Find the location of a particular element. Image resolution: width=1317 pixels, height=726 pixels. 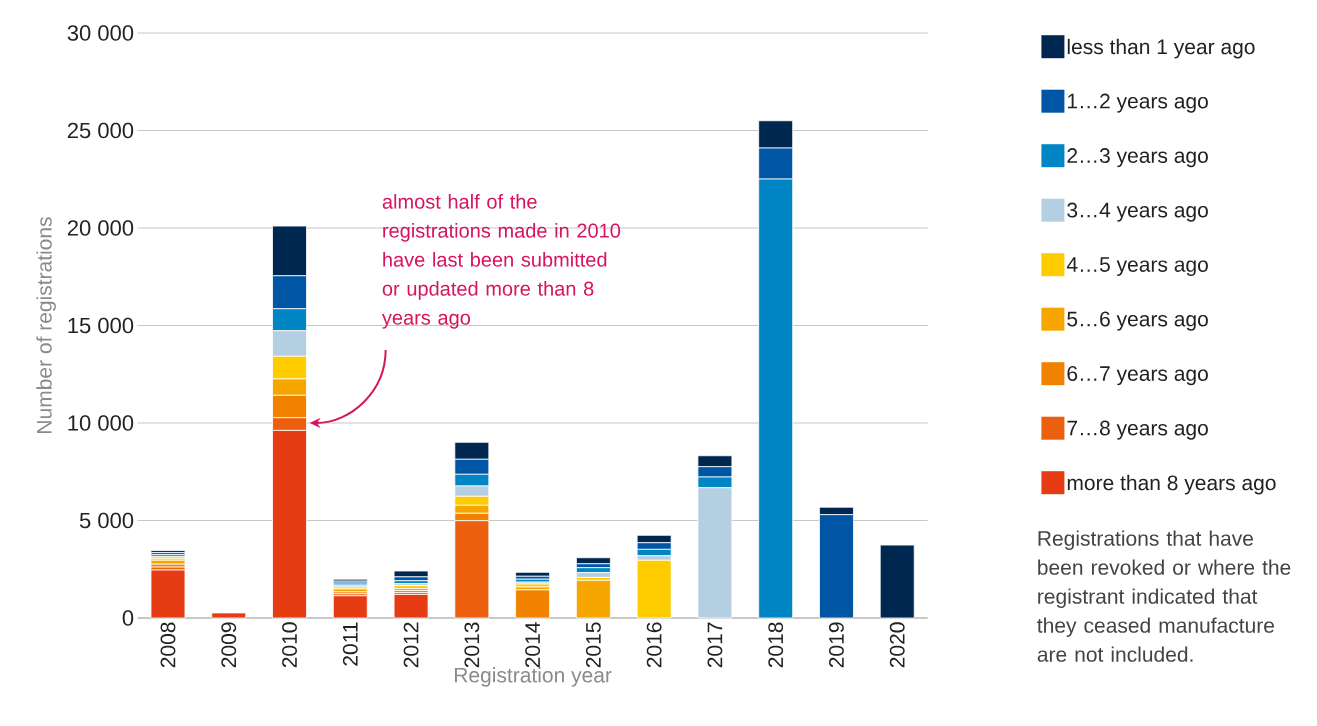

legend-label: 1…2 years ago is located at coordinates (1138, 103).